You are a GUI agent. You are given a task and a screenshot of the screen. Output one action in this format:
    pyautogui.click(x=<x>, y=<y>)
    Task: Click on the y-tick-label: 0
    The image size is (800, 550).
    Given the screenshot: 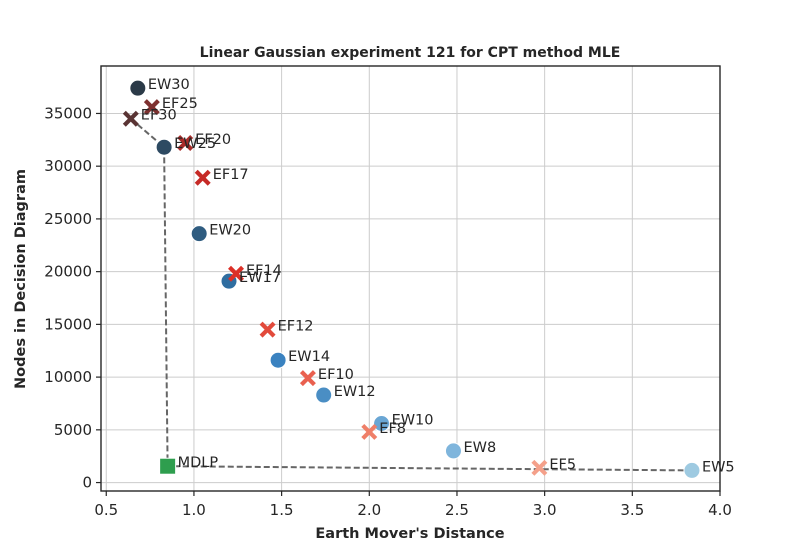 What is the action you would take?
    pyautogui.click(x=87, y=483)
    